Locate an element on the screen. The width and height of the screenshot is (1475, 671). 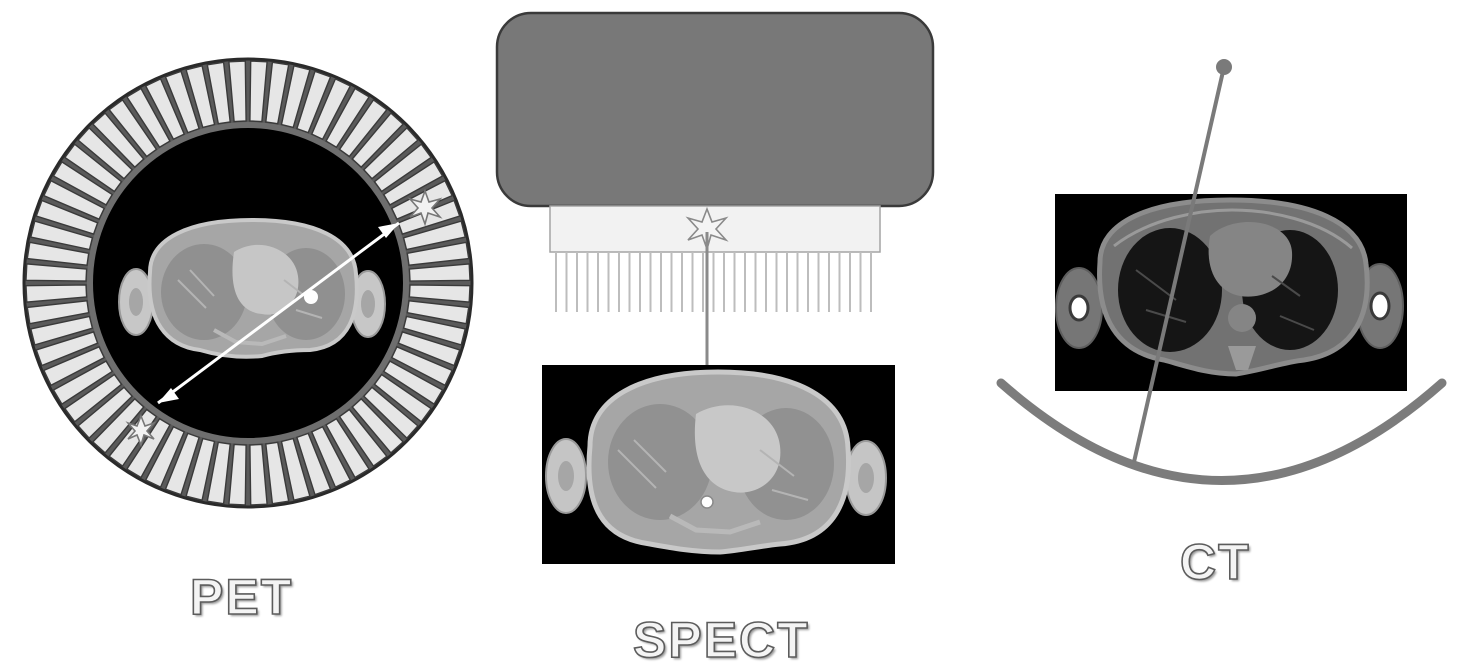
pet-coincidence-line is located at coordinates (278, 313).